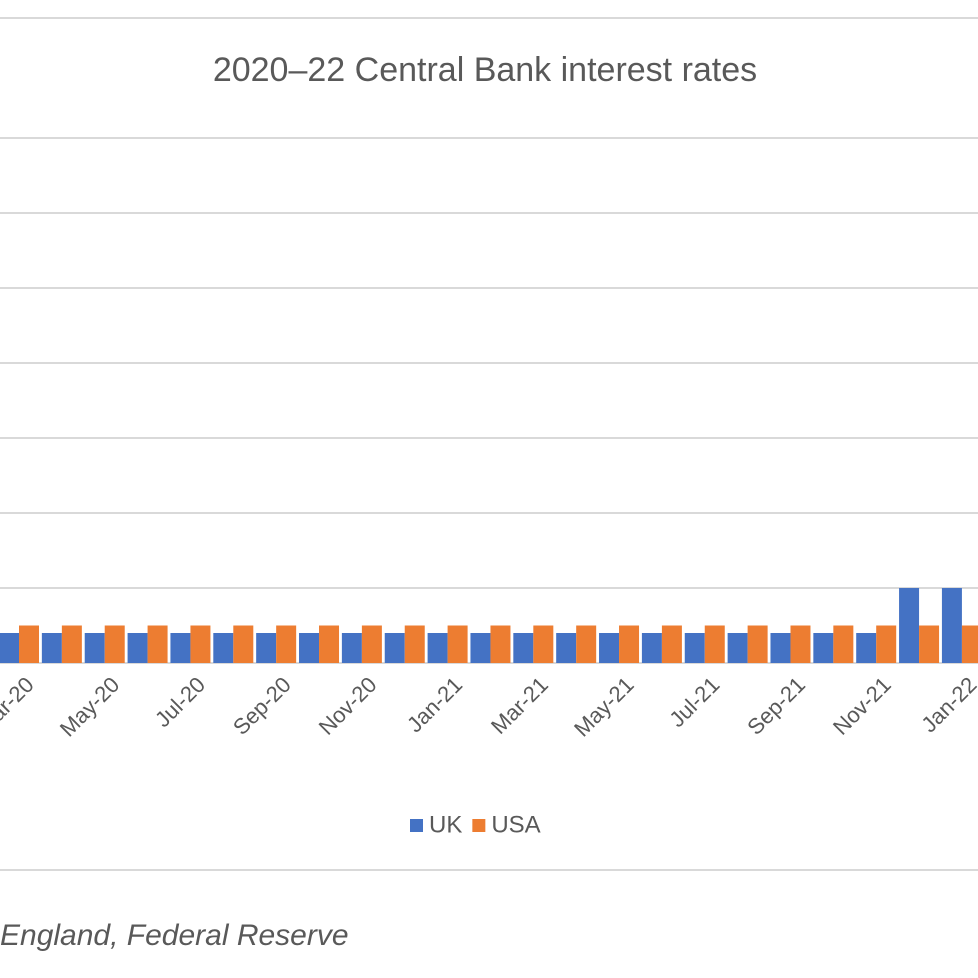 The height and width of the screenshot is (978, 978). What do you see at coordinates (694, 702) in the screenshot?
I see `x-tick-label: Jul-21` at bounding box center [694, 702].